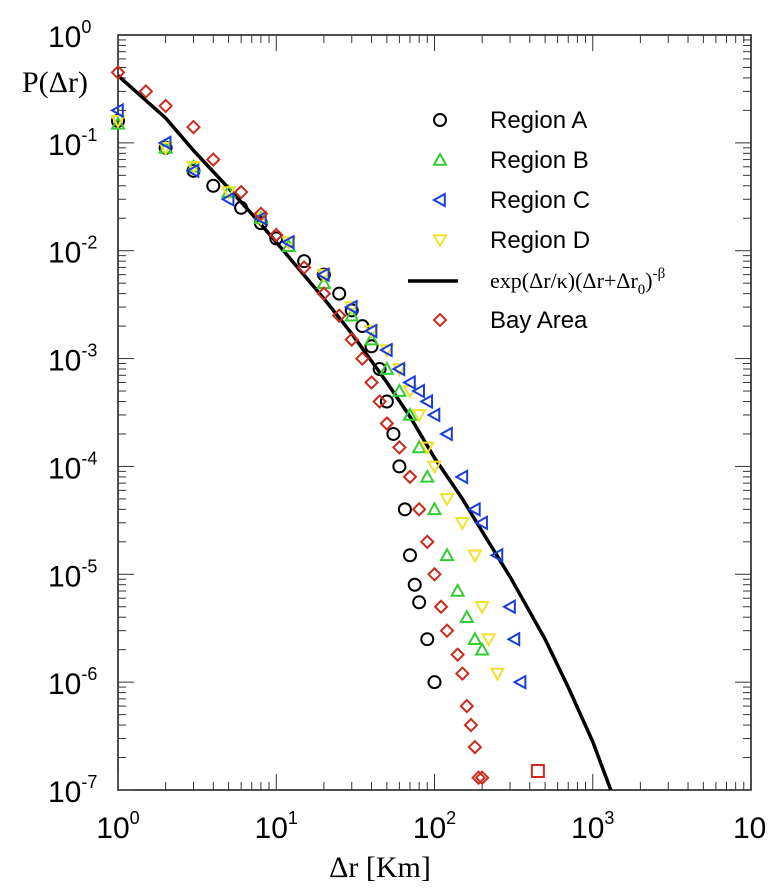 The width and height of the screenshot is (781, 888). I want to click on y-tick-exponent: -1, so click(89, 135).